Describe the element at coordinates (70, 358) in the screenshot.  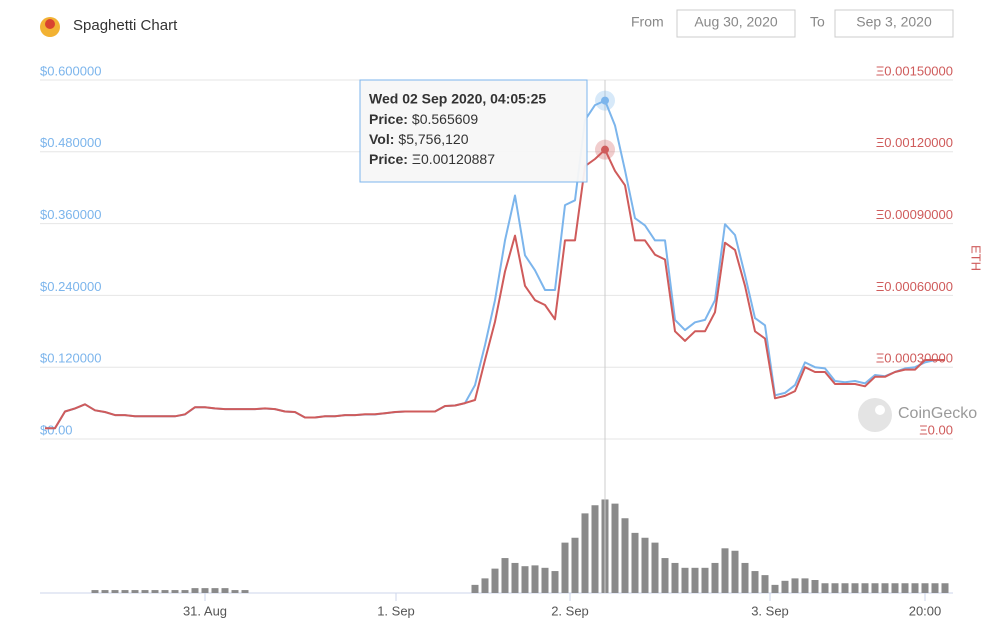
I see `y-tick-label: $0.120000` at that location.